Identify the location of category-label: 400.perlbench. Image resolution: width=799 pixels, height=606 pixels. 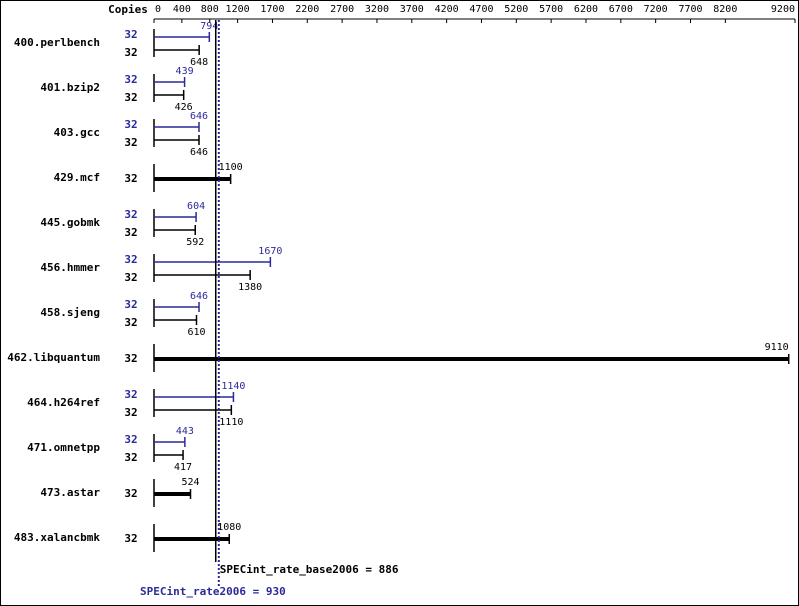
(57, 42).